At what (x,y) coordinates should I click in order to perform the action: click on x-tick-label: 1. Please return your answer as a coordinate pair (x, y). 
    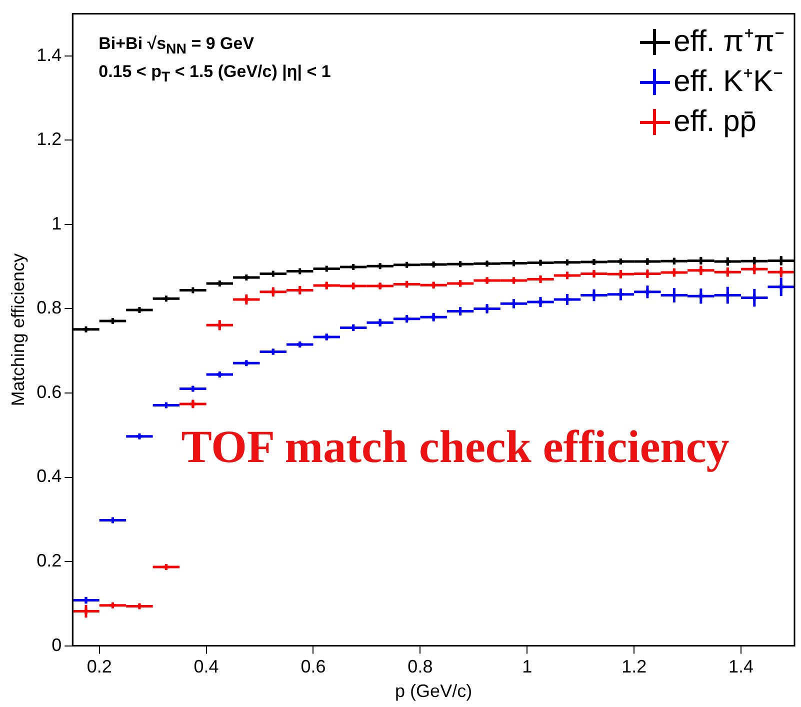
    Looking at the image, I should click on (527, 666).